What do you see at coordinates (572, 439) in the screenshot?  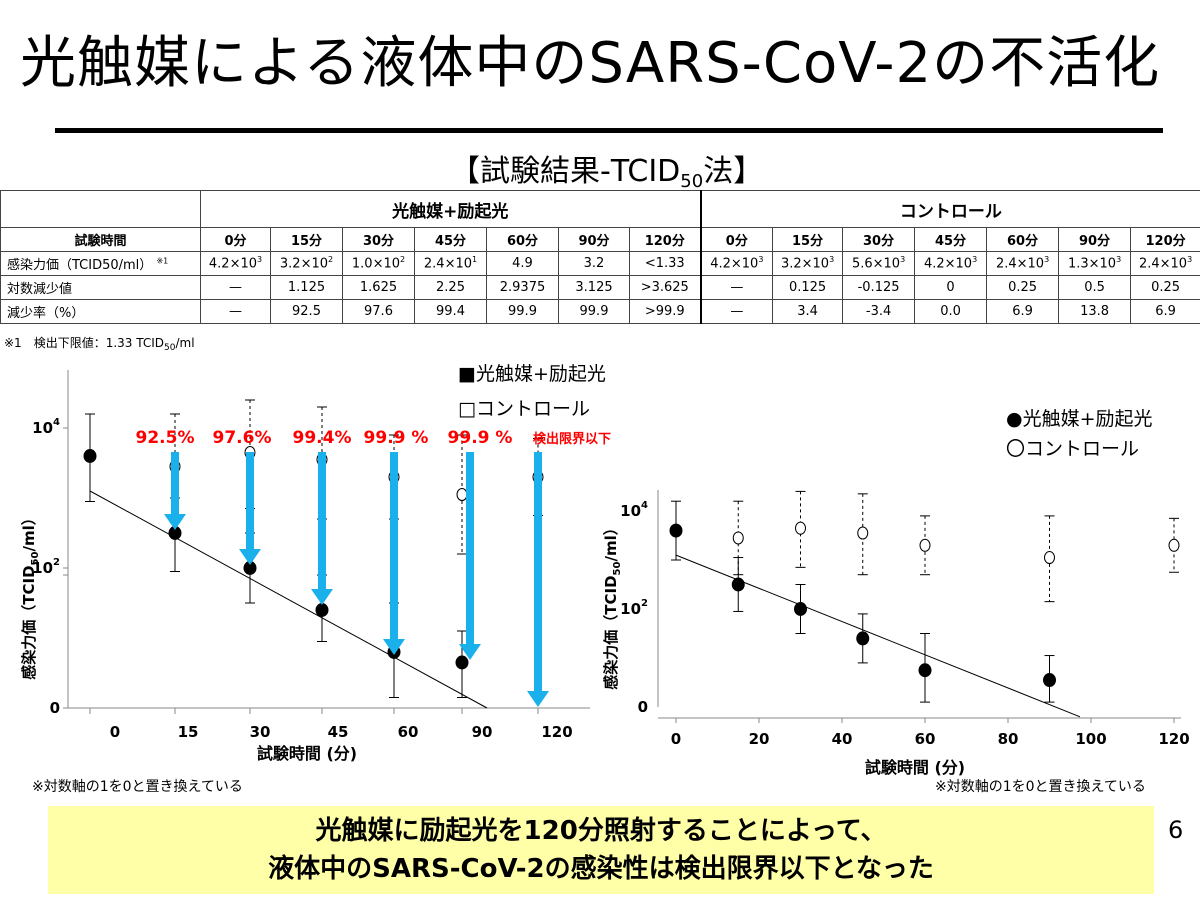 I see `reduction-annotation: 検出限界以下` at bounding box center [572, 439].